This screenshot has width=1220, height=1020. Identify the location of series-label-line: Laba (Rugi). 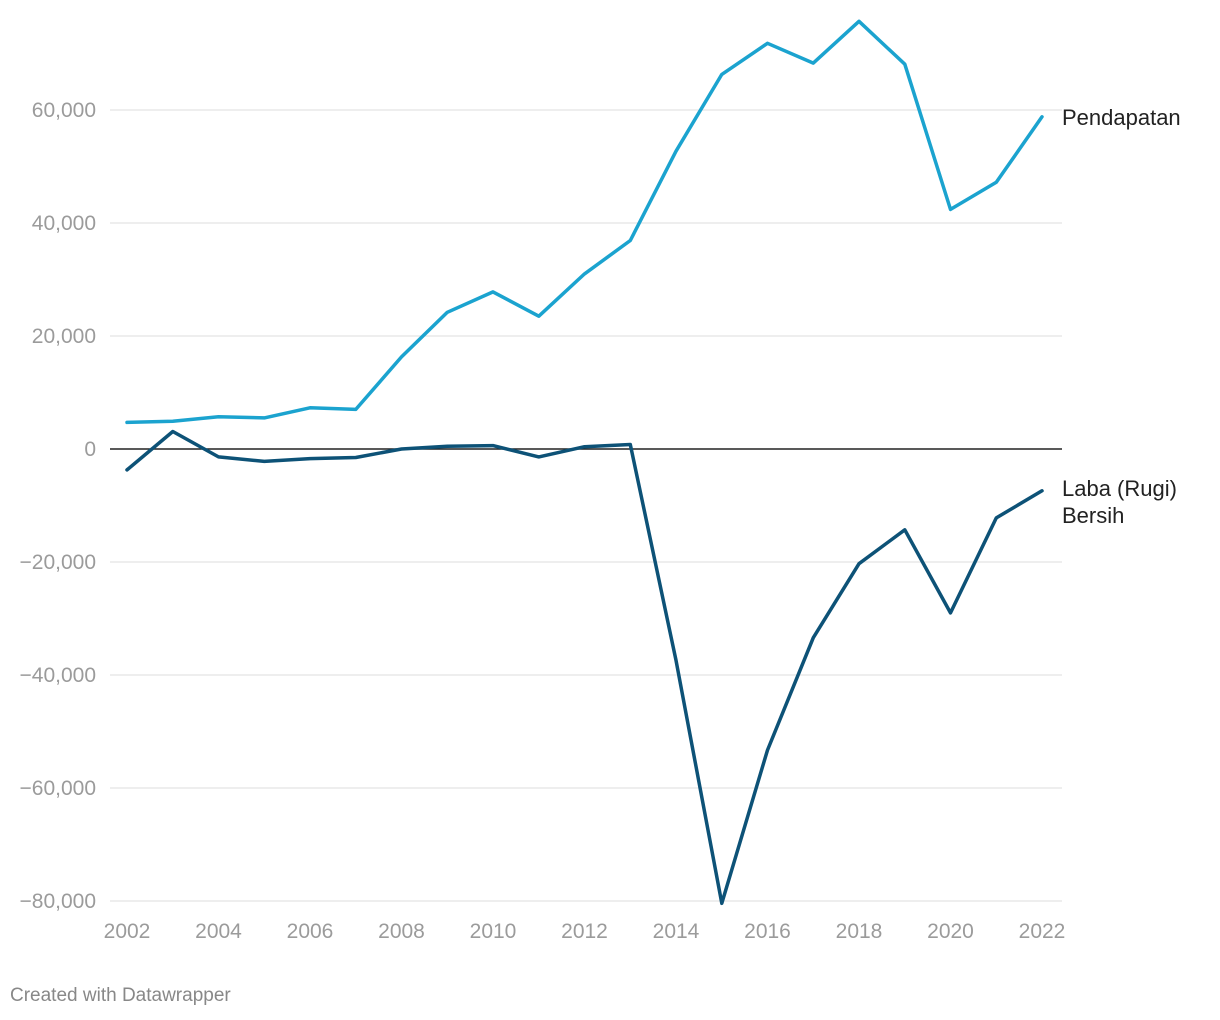
(1119, 488).